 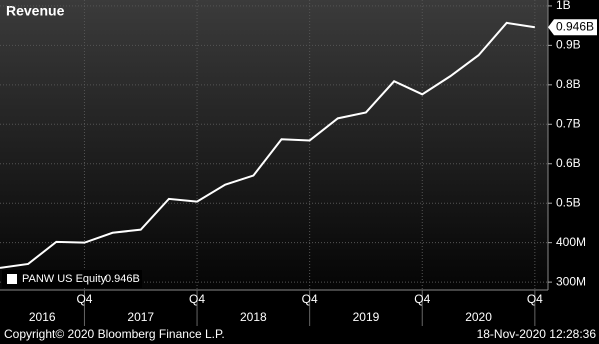 What do you see at coordinates (537, 334) in the screenshot?
I see `timestamp: 18-Nov-2020 12:28:36` at bounding box center [537, 334].